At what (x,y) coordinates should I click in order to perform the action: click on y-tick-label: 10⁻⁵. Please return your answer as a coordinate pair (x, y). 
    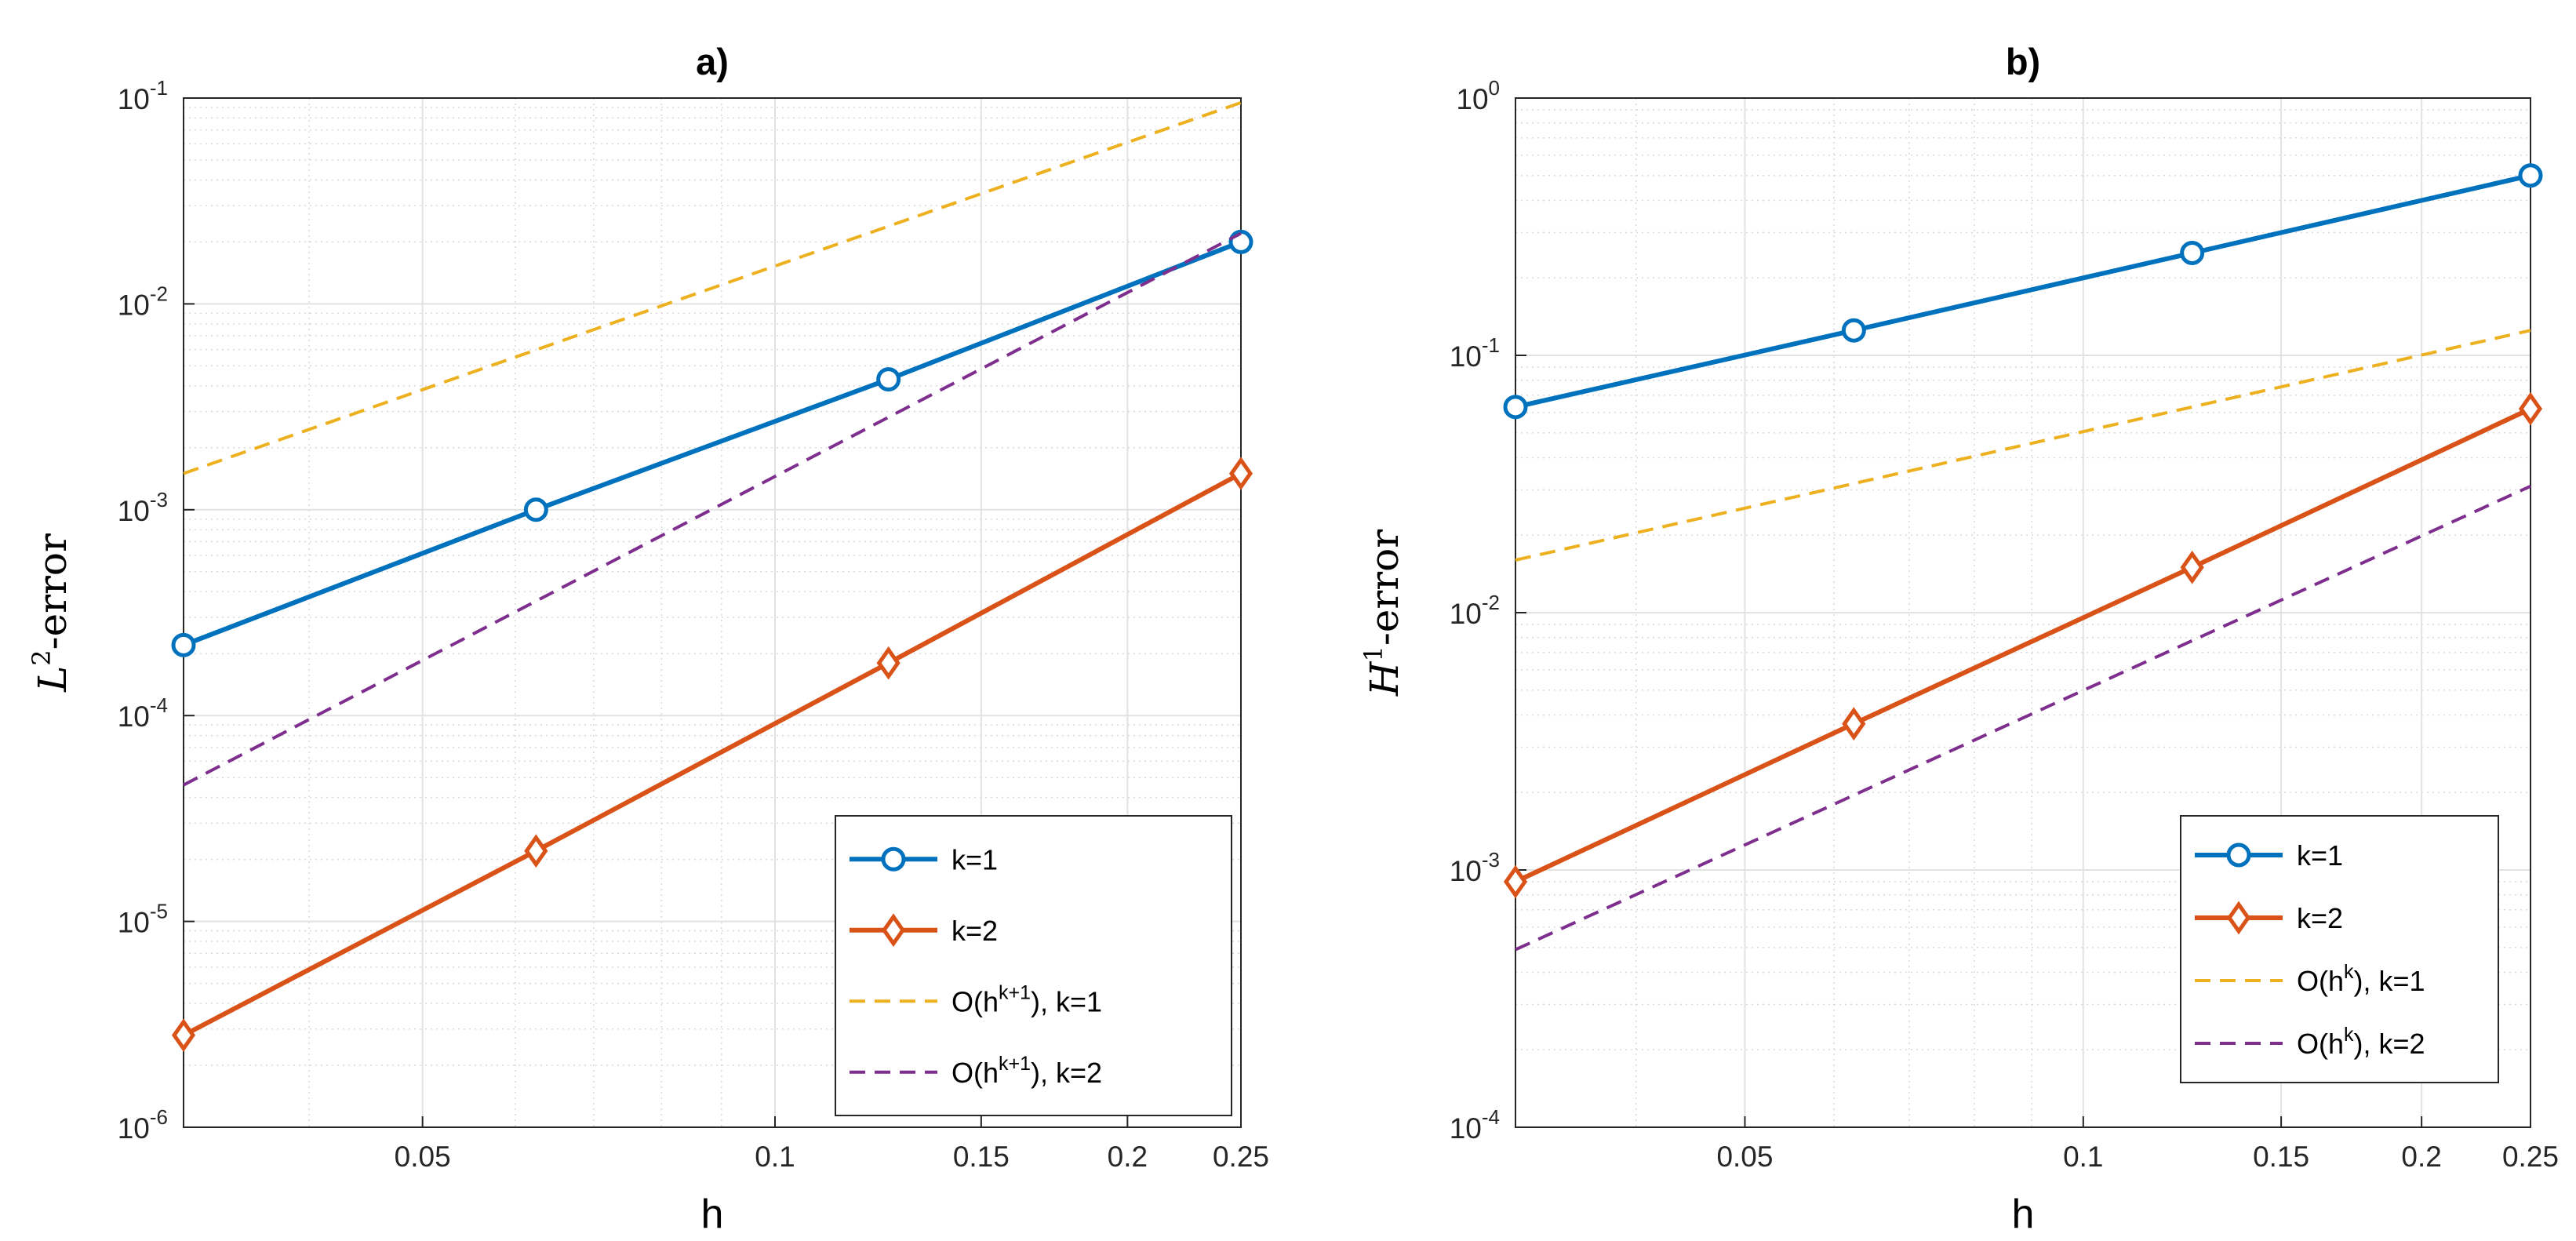
    Looking at the image, I should click on (143, 919).